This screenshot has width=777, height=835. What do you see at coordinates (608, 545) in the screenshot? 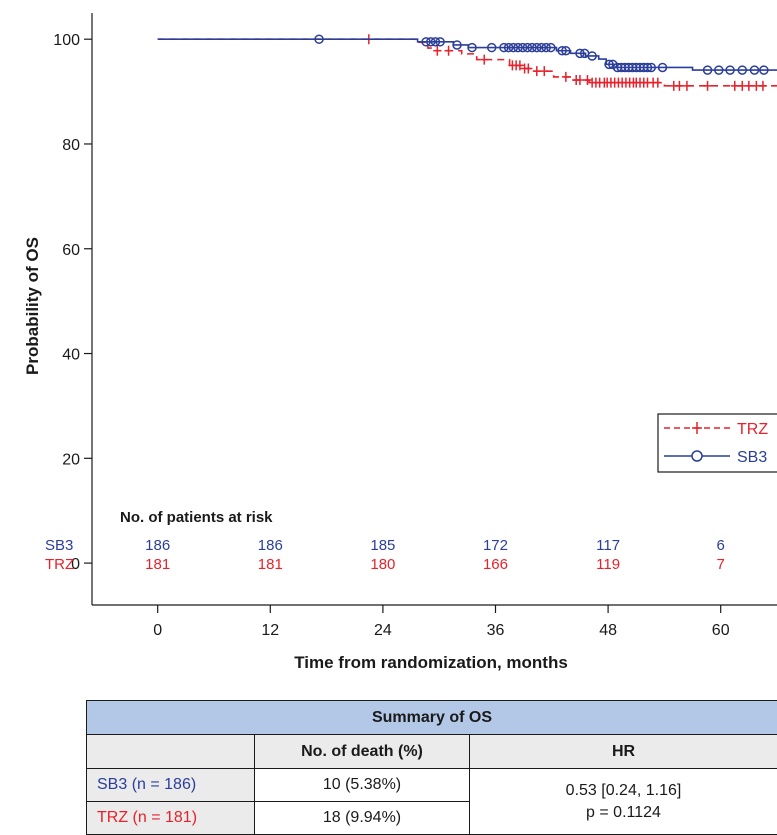
I see `risk-count: 117` at bounding box center [608, 545].